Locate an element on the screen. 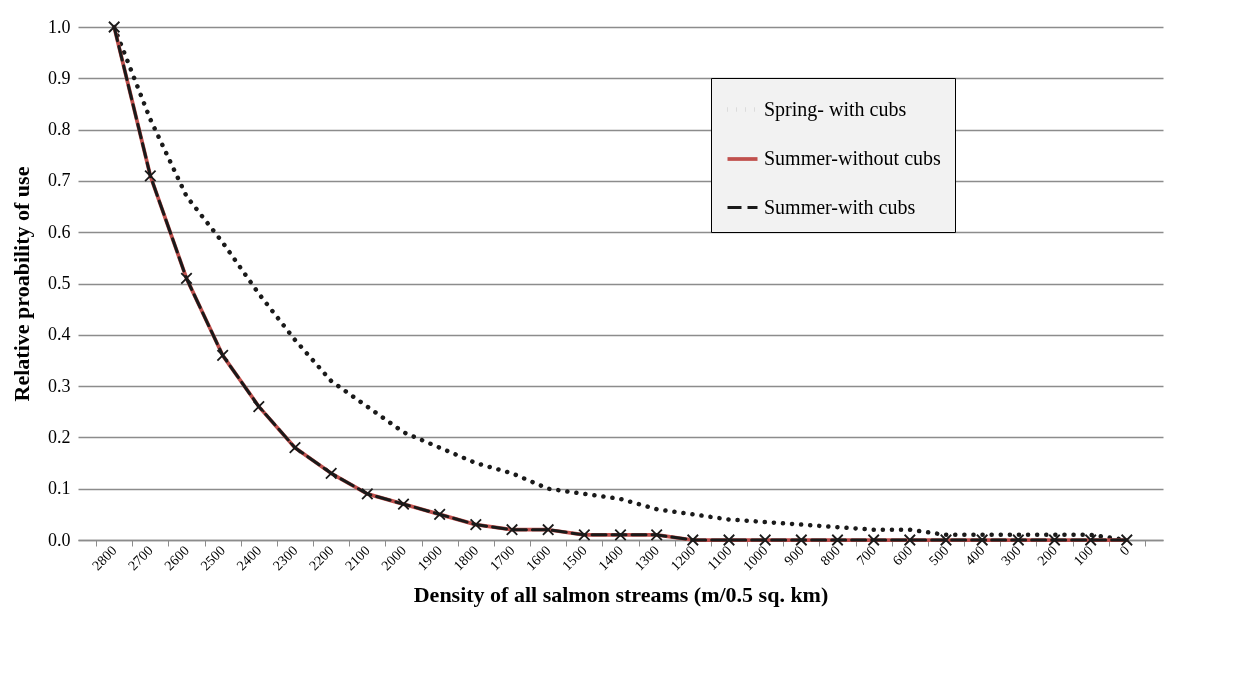 Image resolution: width=1252 pixels, height=683 pixels. y-axis-title: Relative proability of use is located at coordinates (21, 284).